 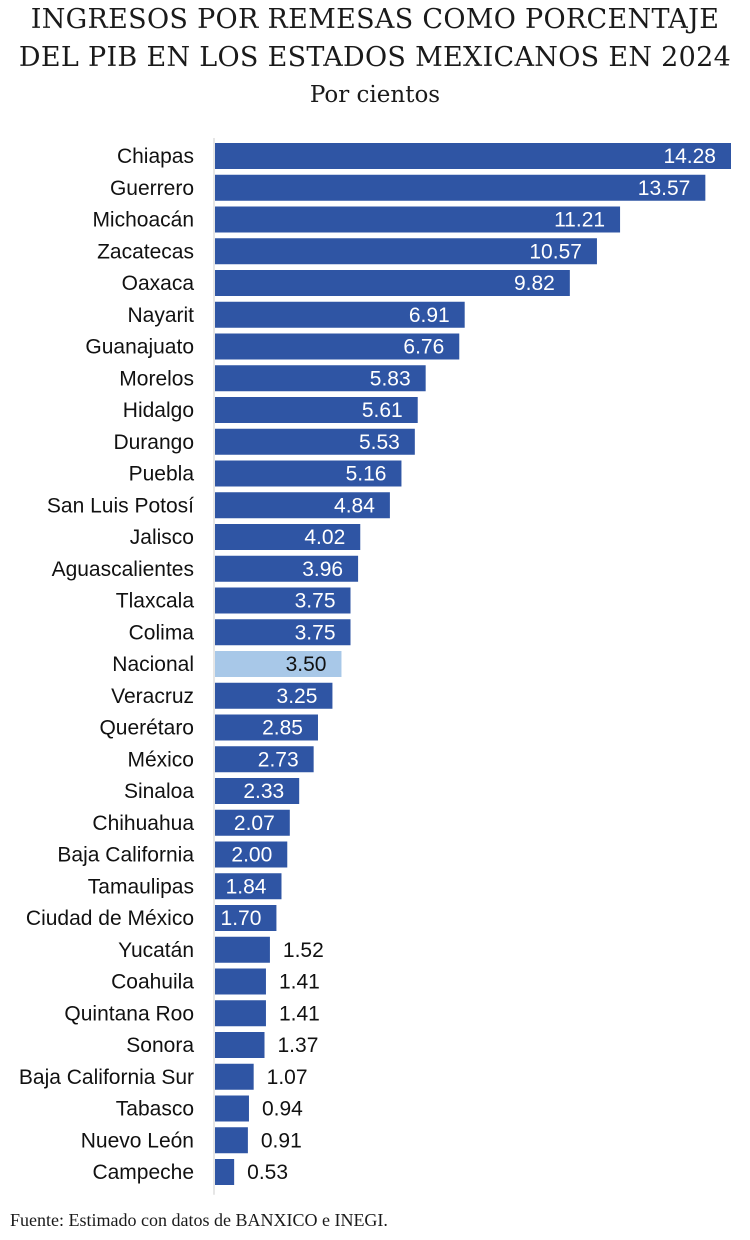 What do you see at coordinates (153, 442) in the screenshot?
I see `category-label: Durango` at bounding box center [153, 442].